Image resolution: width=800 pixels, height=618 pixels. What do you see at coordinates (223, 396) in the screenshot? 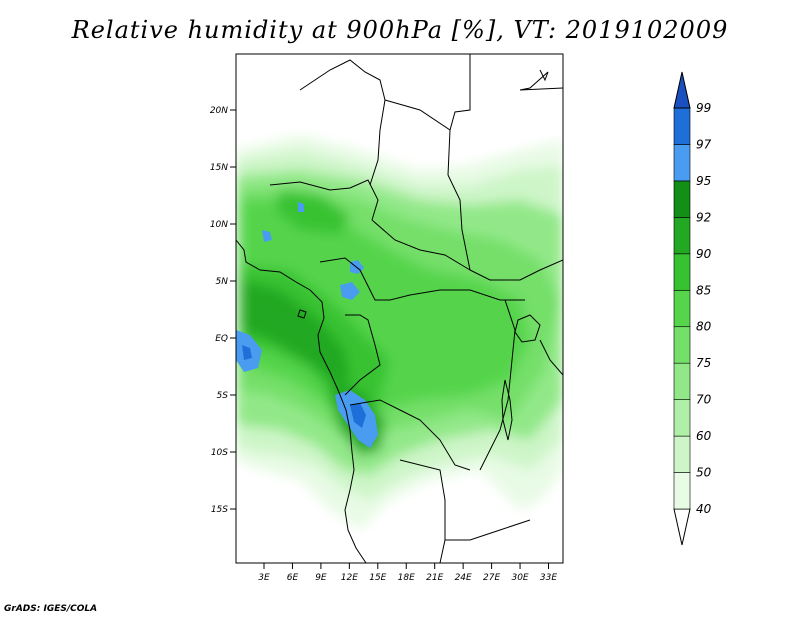
I see `lat-tick-label: 5S` at bounding box center [223, 396].